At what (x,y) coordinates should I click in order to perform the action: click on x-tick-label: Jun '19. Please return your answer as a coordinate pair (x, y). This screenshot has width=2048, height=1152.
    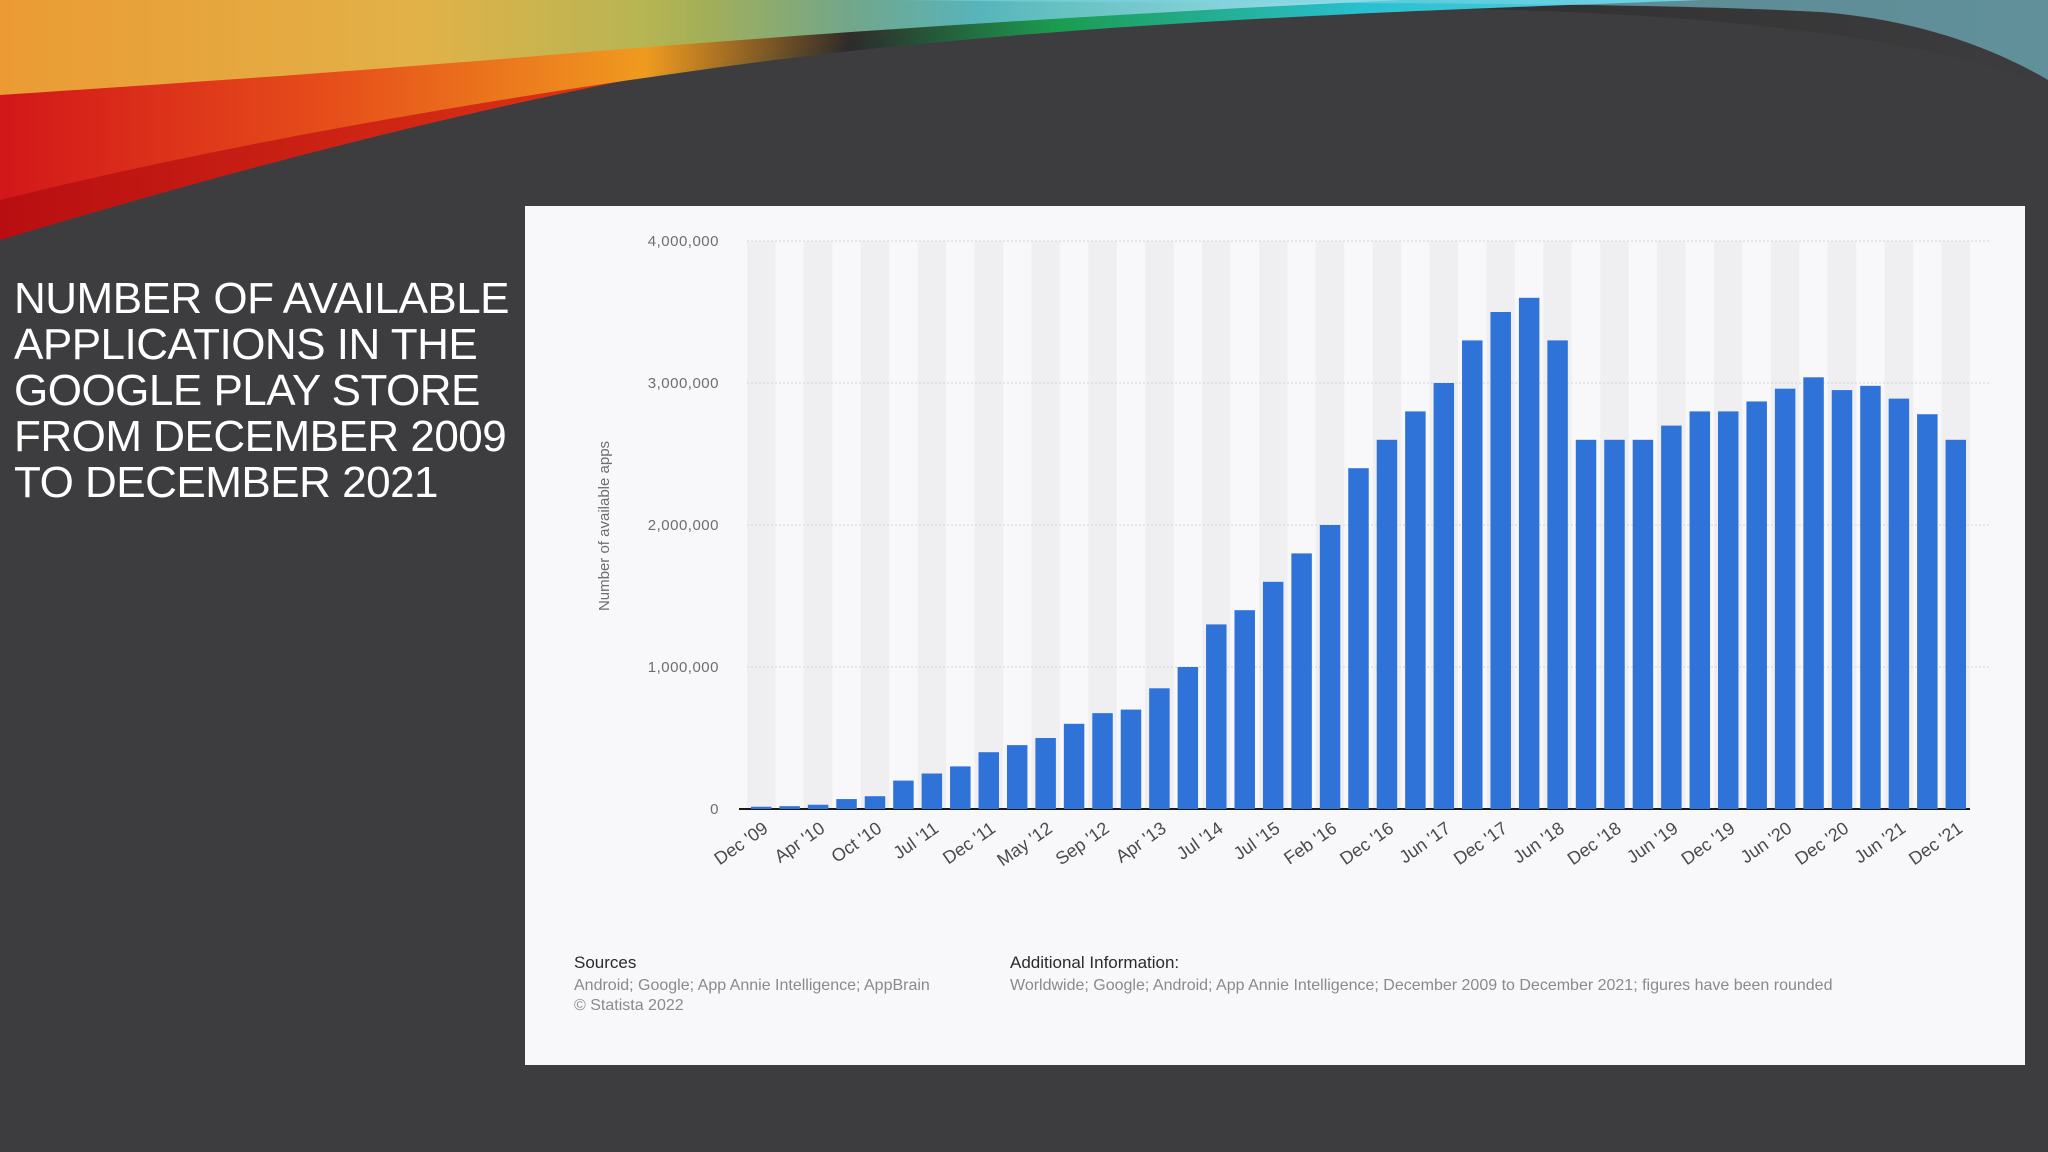
    Looking at the image, I should click on (1652, 842).